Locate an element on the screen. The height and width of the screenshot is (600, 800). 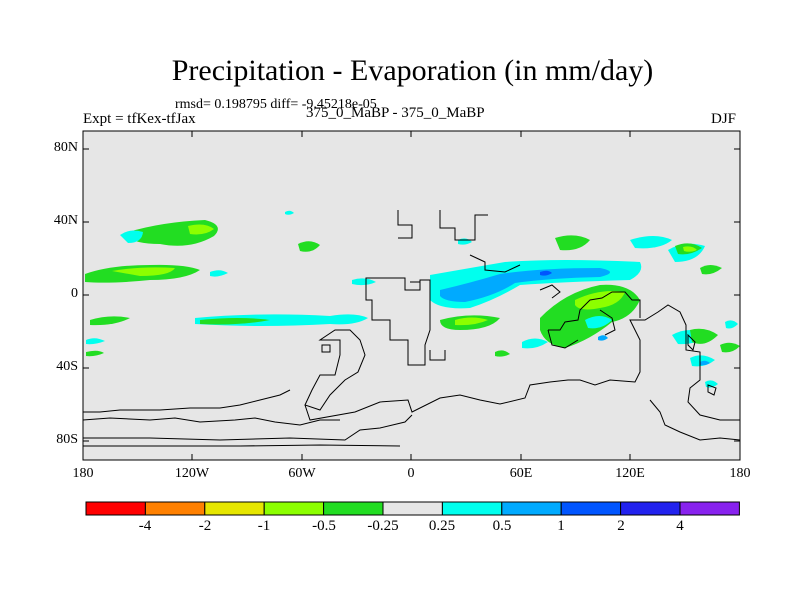
x-tick-label: 120W is located at coordinates (192, 473).